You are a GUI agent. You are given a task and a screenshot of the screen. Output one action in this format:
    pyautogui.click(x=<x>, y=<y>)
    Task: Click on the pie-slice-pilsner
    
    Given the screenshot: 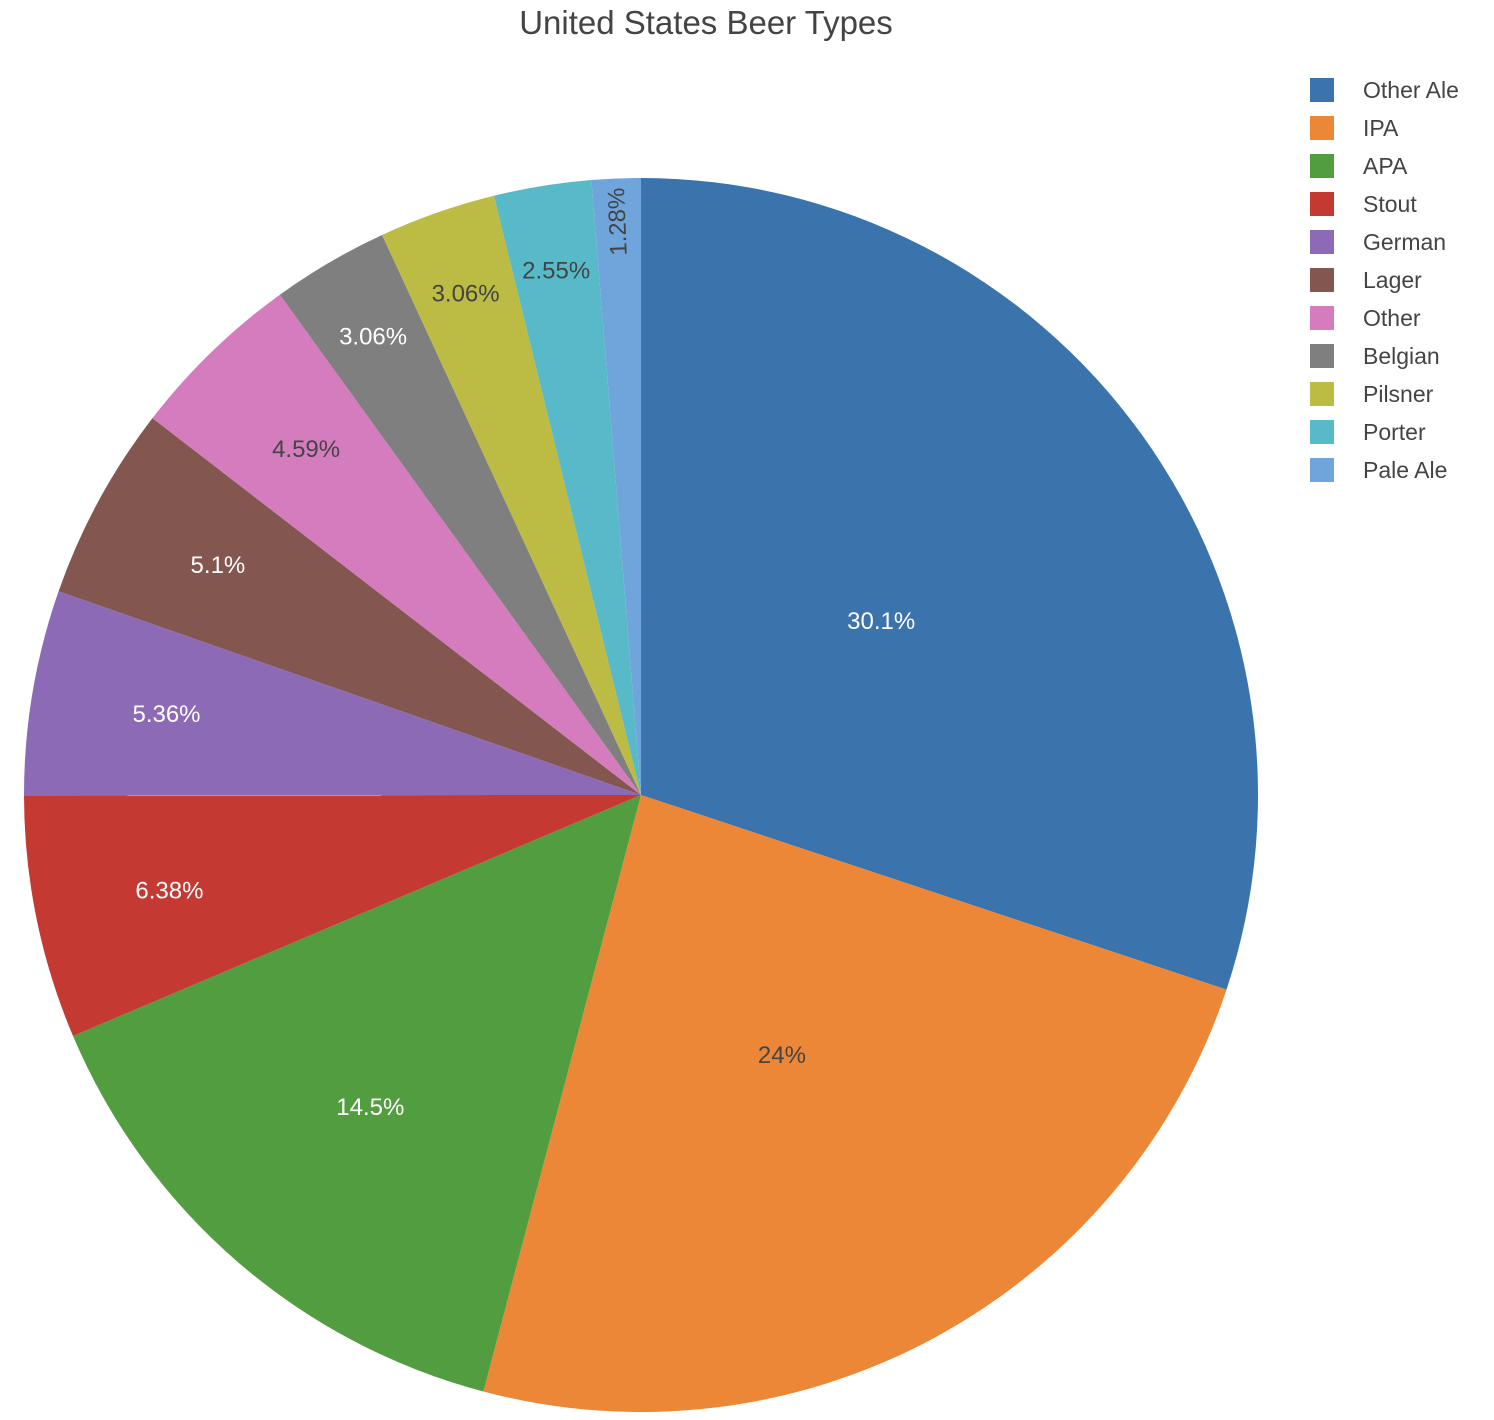 What is the action you would take?
    pyautogui.click(x=511, y=495)
    